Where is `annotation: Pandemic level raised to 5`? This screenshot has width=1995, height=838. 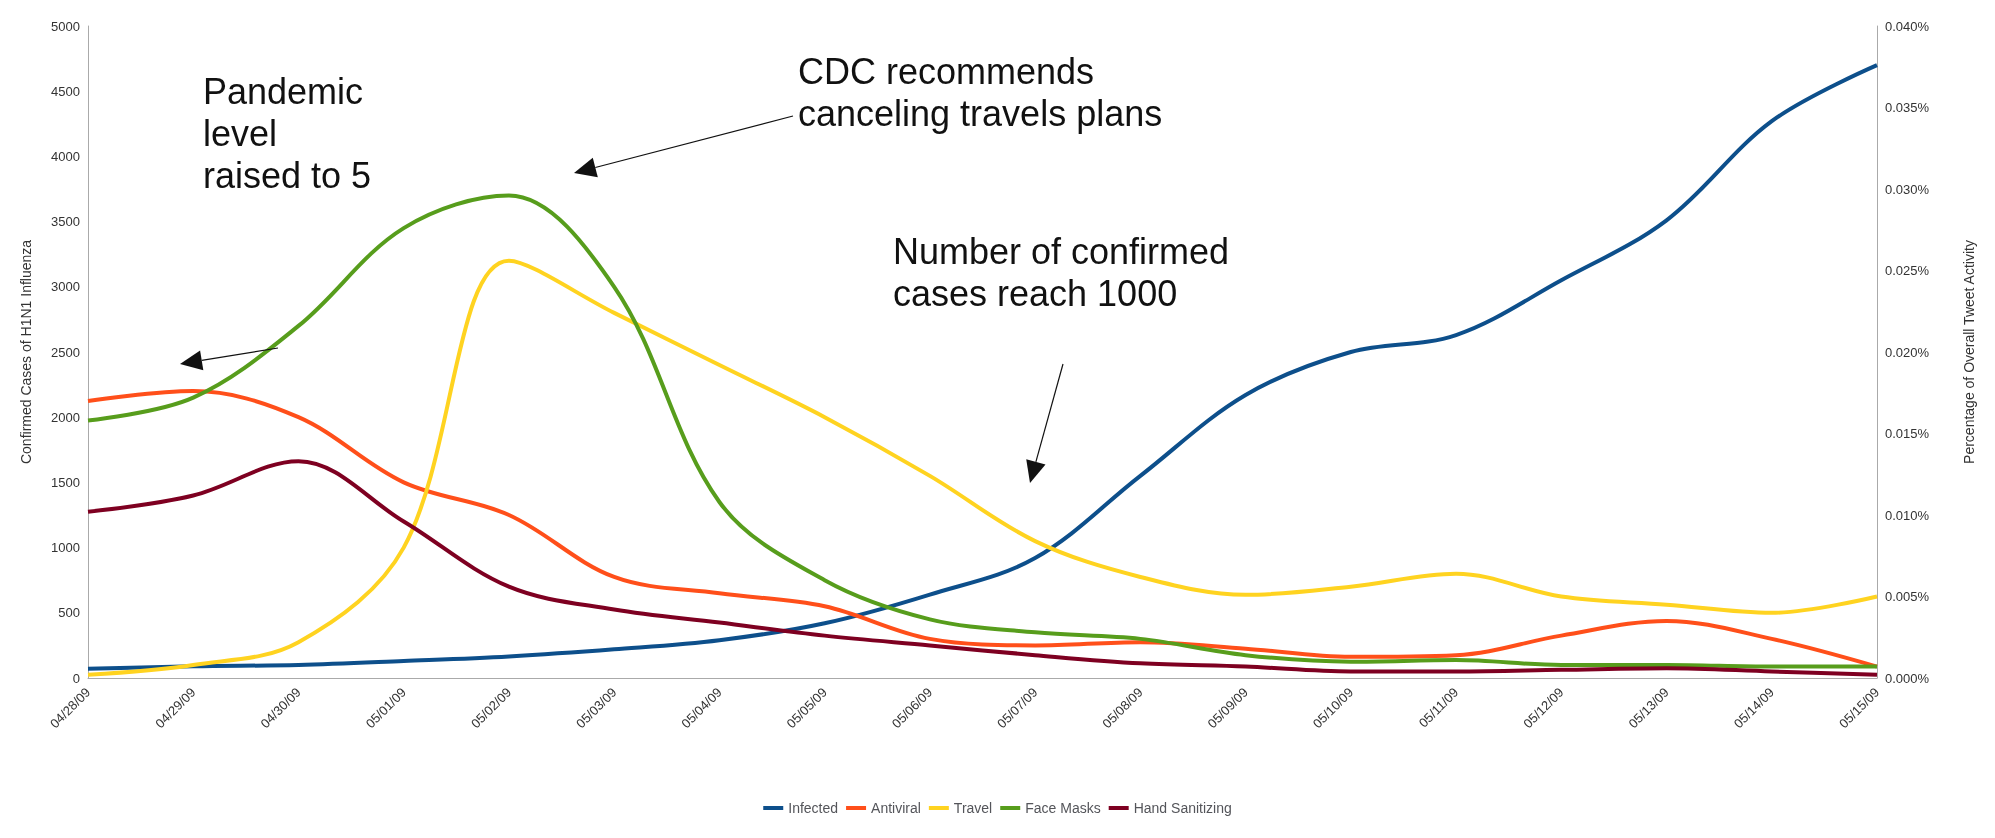
annotation: Pandemic level raised to 5 is located at coordinates (287, 133).